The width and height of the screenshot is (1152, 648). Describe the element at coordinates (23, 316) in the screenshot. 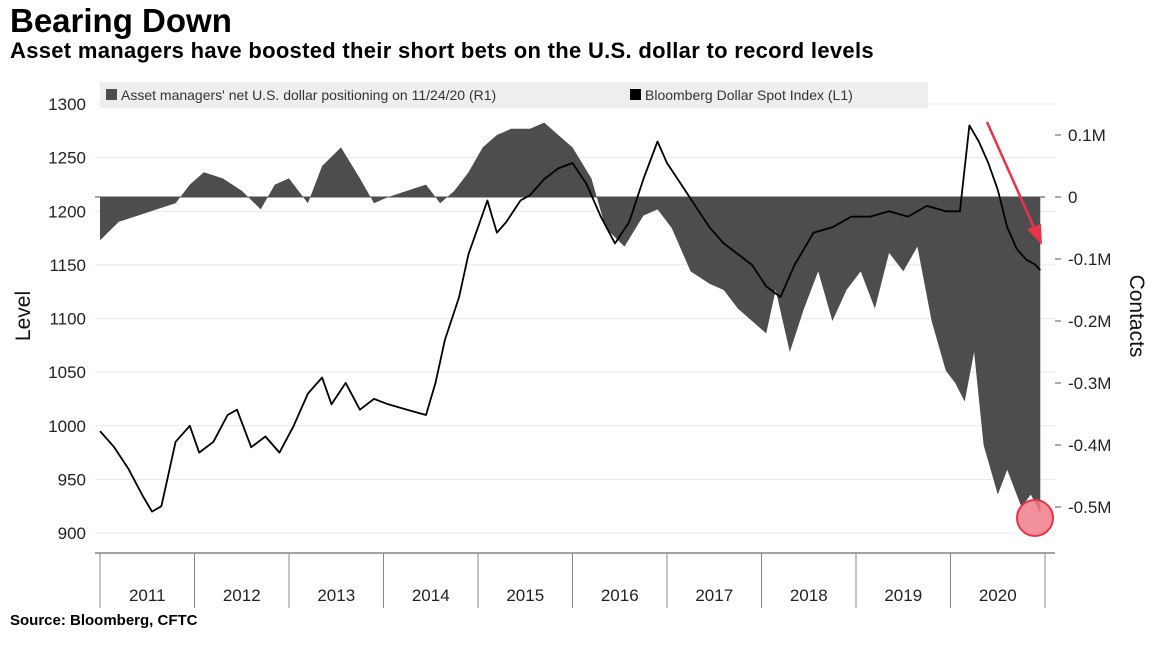

I see `left-axis-title: Level` at that location.